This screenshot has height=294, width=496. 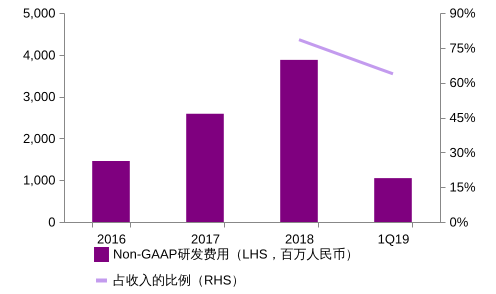 What do you see at coordinates (463, 48) in the screenshot?
I see `y2-tick-label: 75%` at bounding box center [463, 48].